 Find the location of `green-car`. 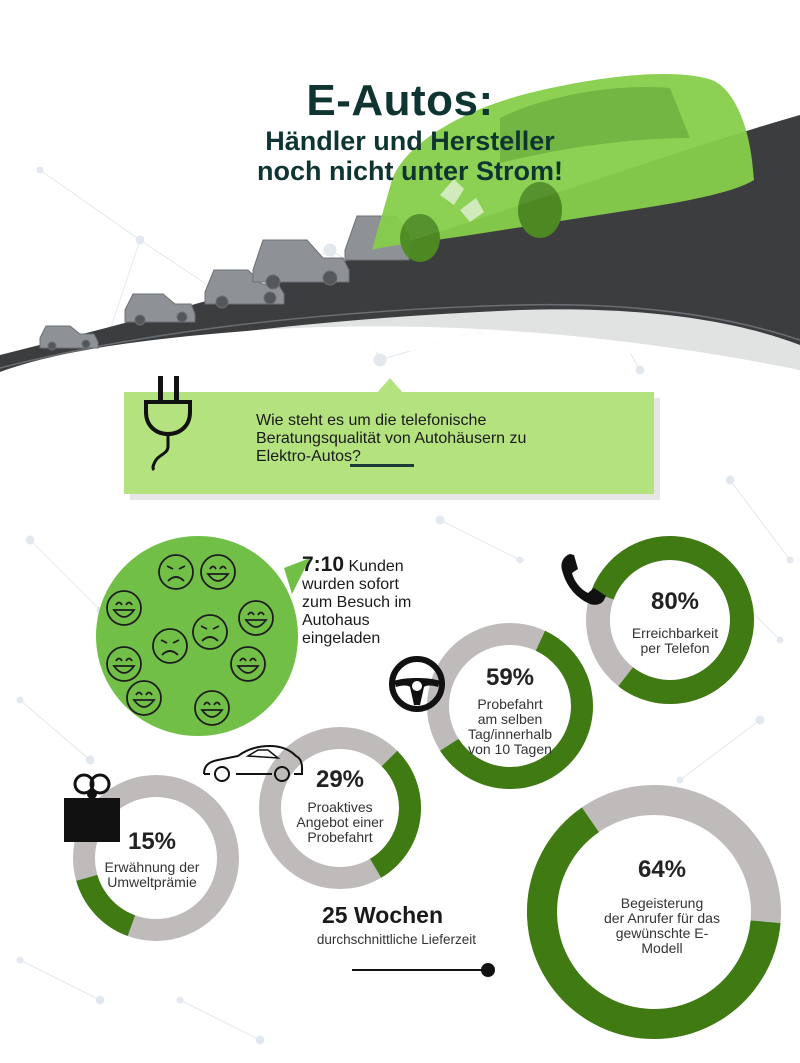

green-car is located at coordinates (563, 168).